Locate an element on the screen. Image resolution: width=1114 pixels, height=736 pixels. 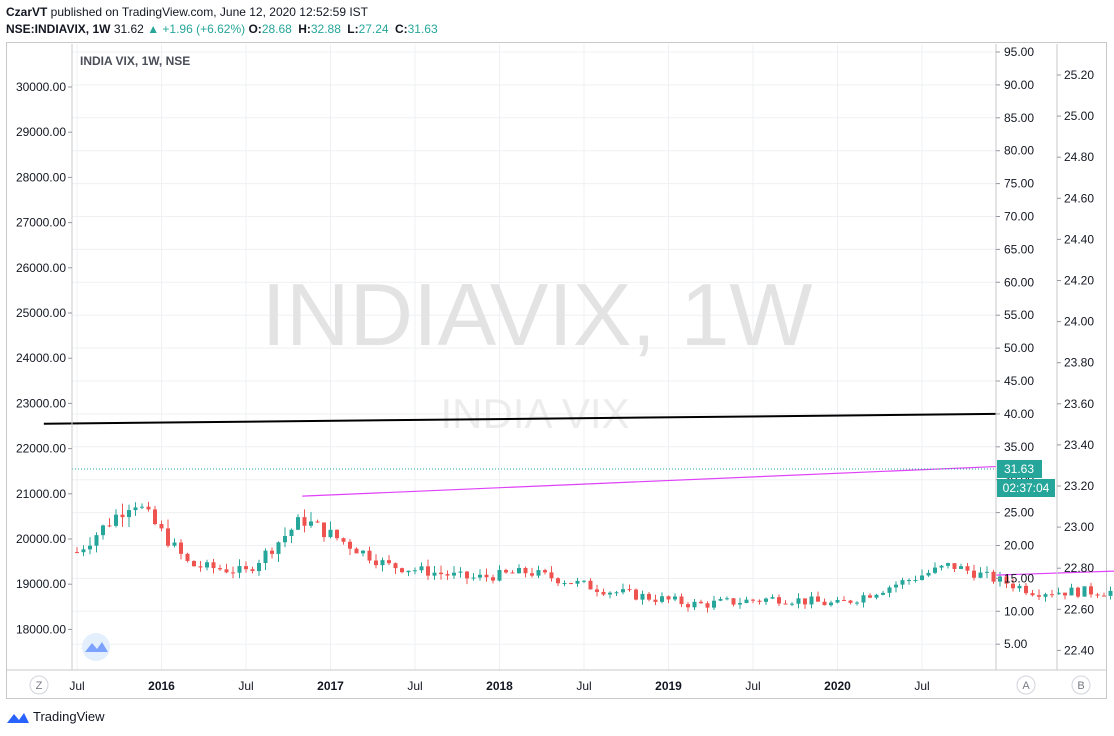
scale-button-auto: A is located at coordinates (1026, 685).